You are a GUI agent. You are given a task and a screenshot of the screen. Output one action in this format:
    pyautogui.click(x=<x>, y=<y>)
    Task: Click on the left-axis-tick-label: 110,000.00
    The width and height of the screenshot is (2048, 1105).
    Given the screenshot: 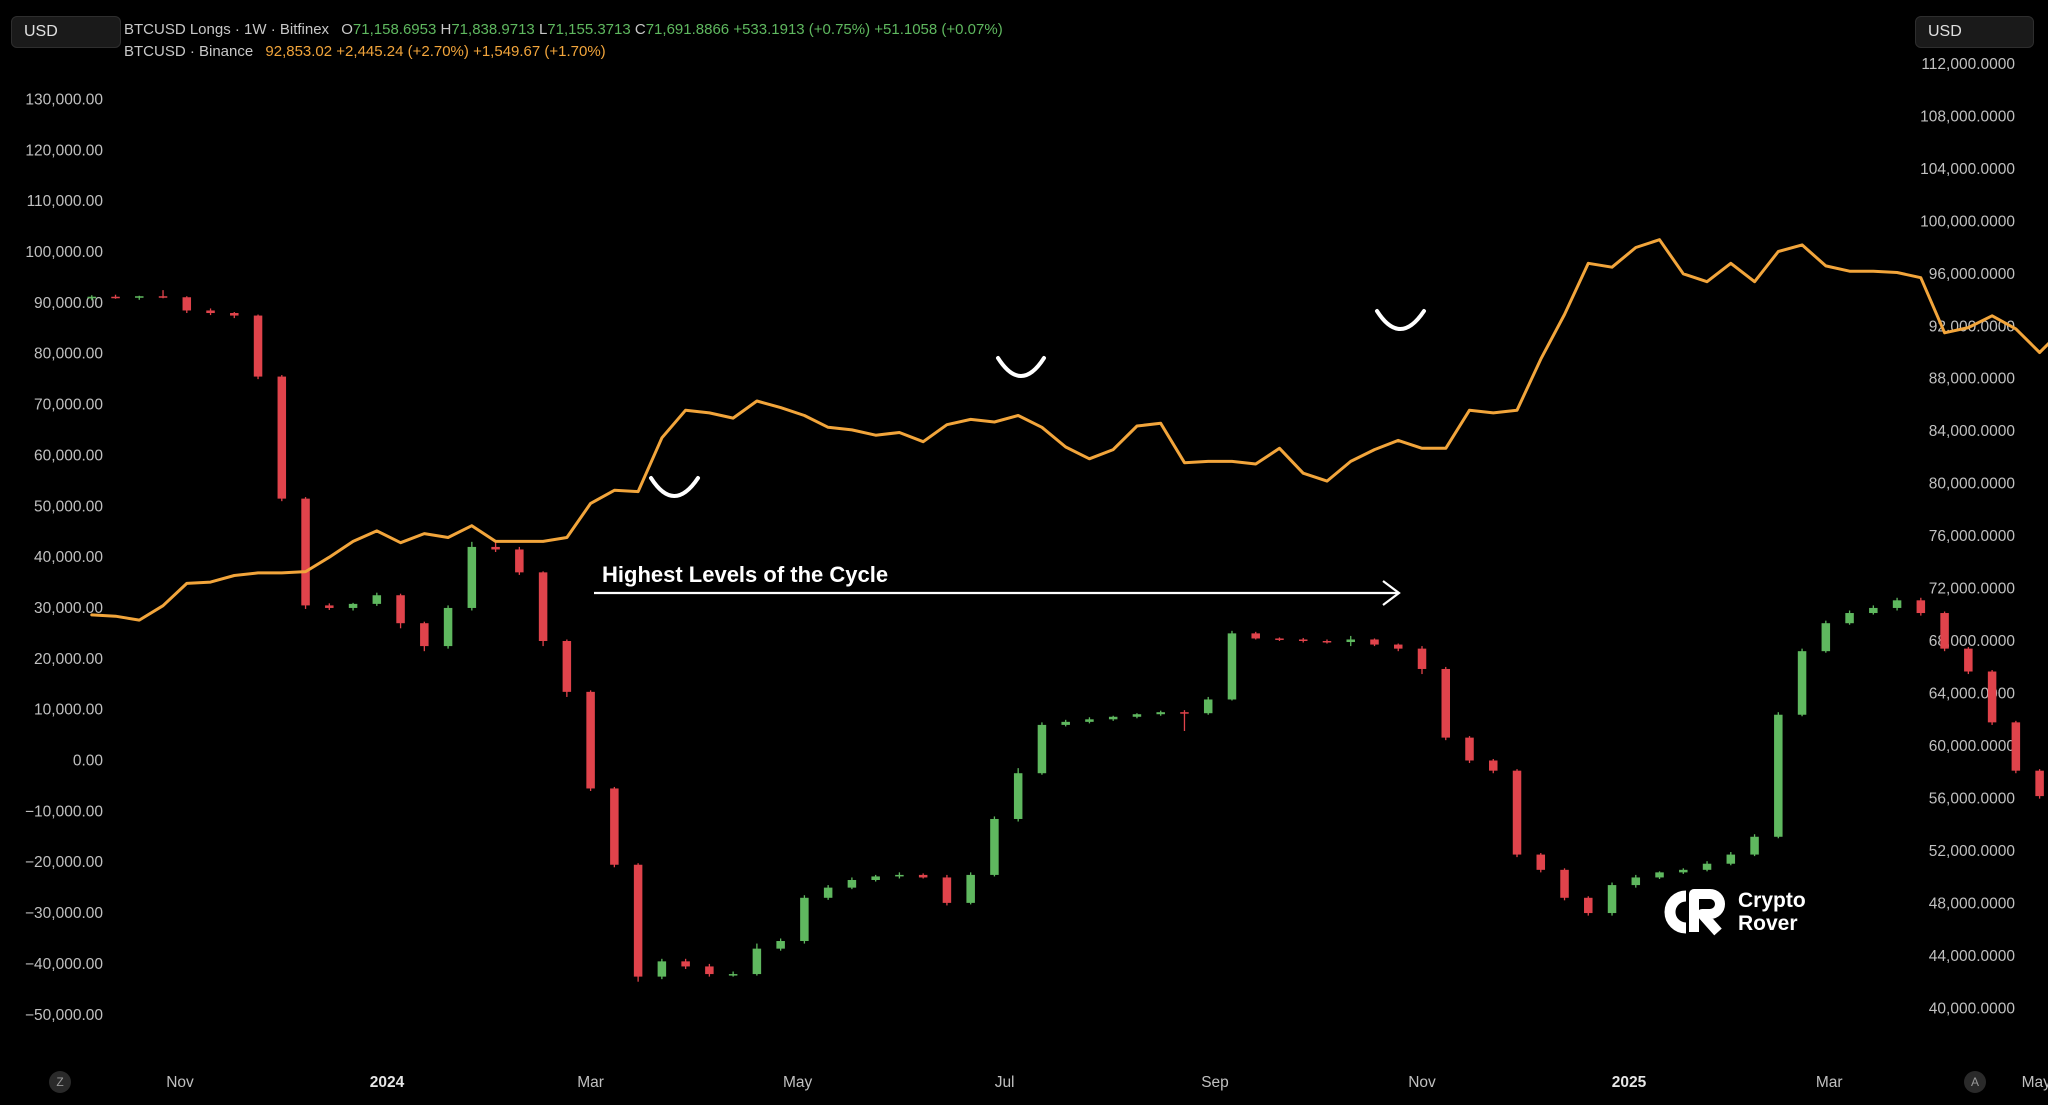 What is the action you would take?
    pyautogui.click(x=65, y=201)
    